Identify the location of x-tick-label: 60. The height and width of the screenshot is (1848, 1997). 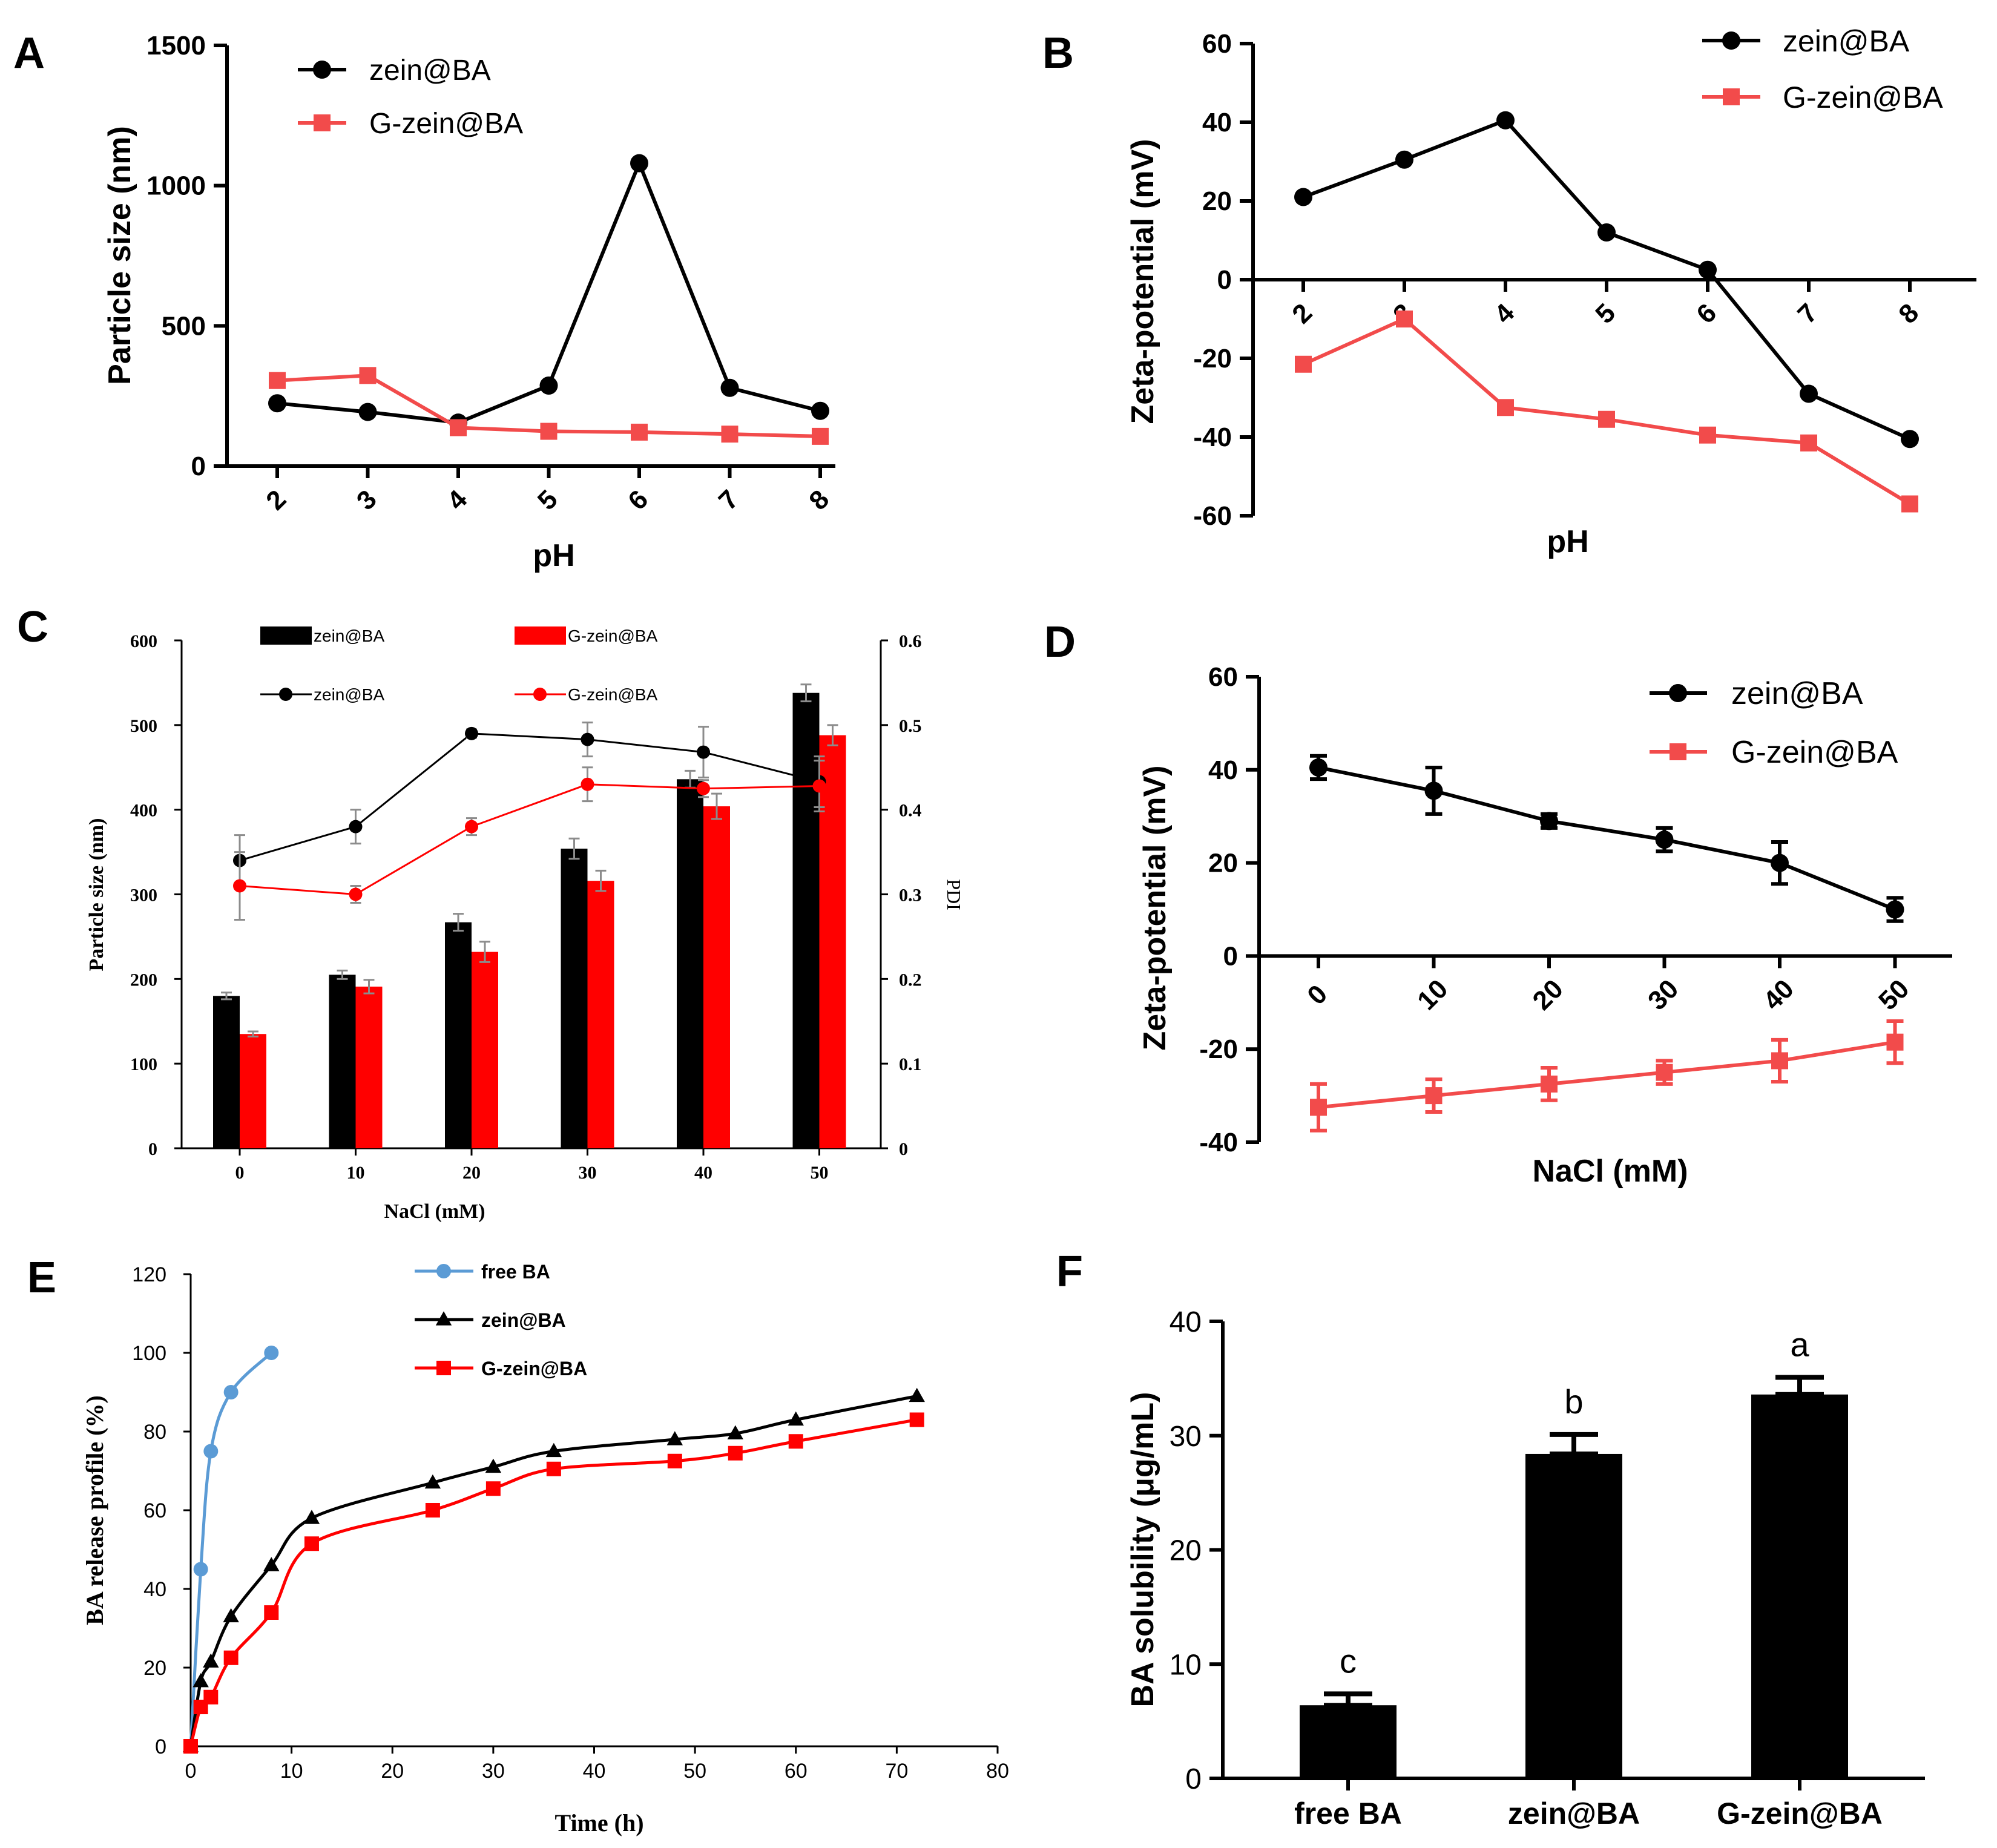
(796, 1771).